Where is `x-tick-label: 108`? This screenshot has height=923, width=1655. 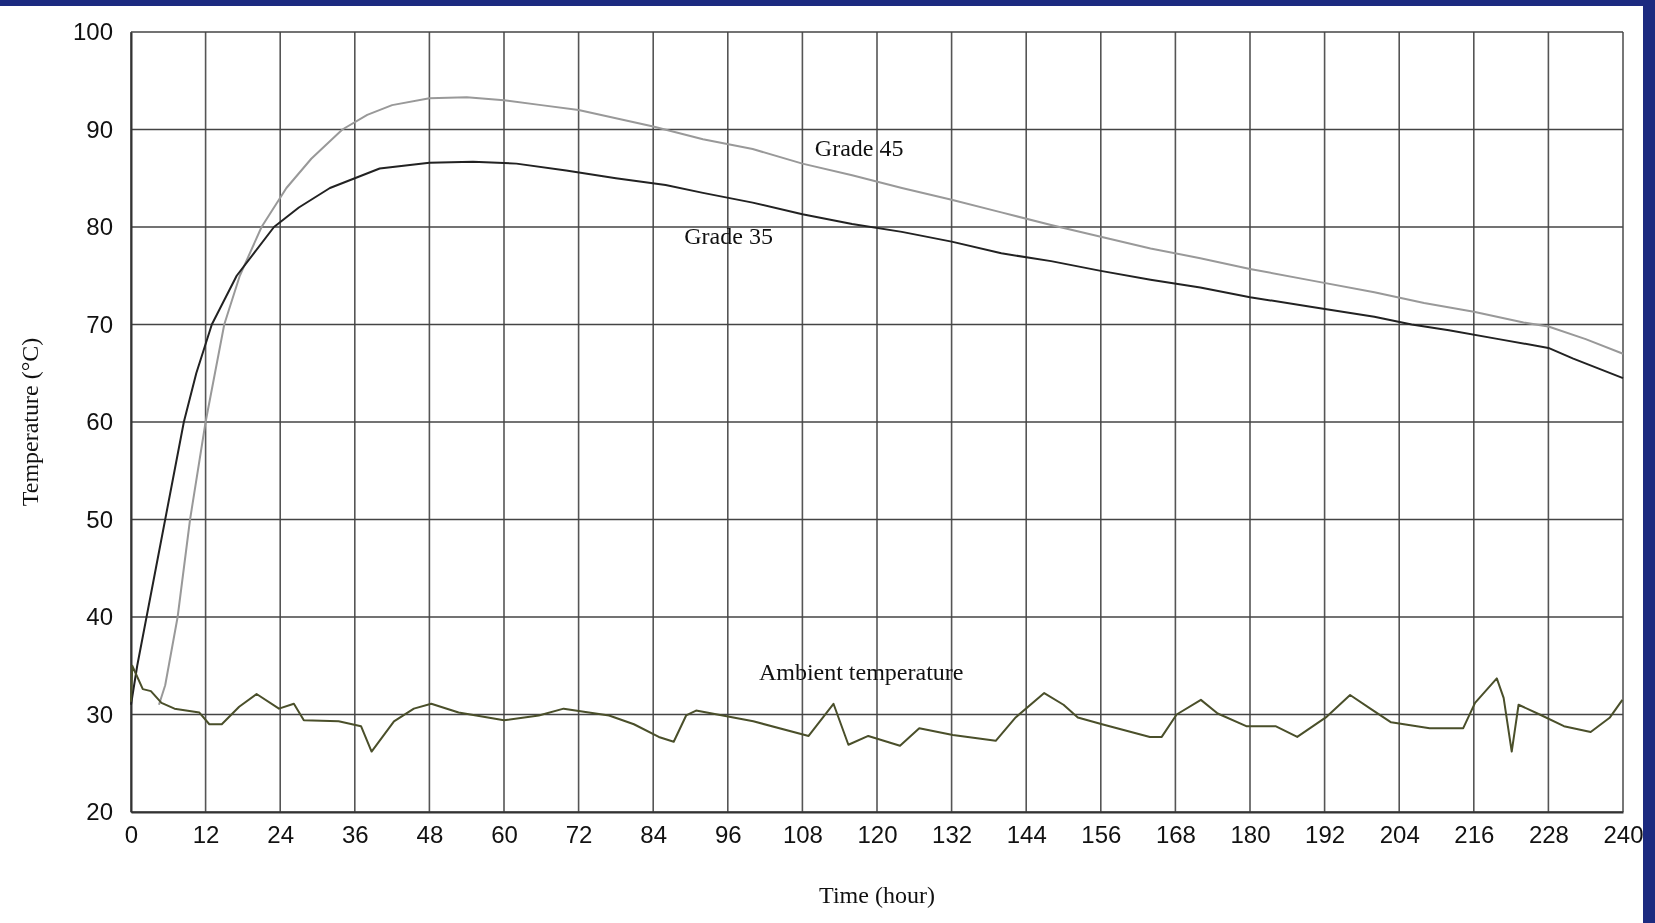
x-tick-label: 108 is located at coordinates (802, 835).